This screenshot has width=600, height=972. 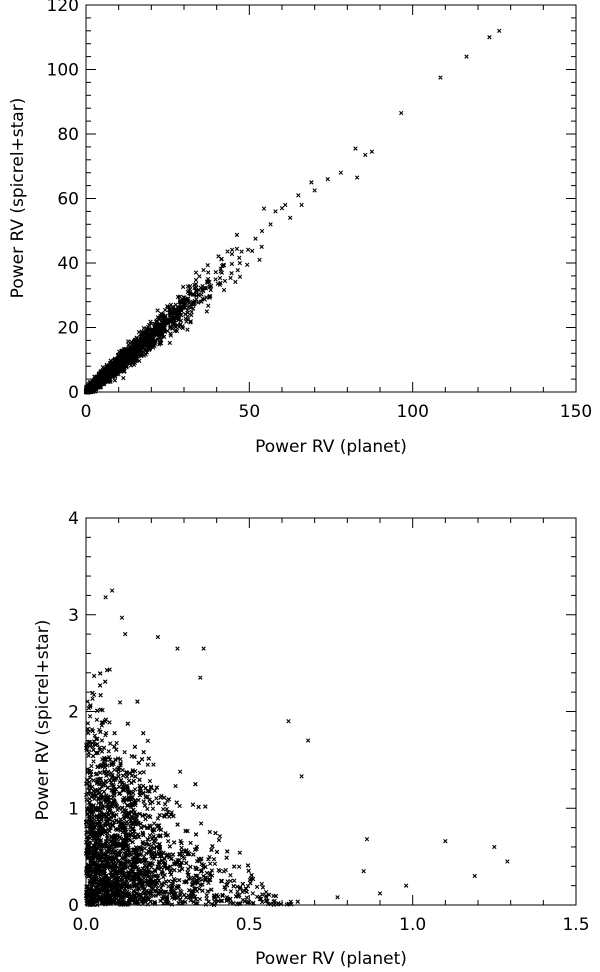 I want to click on y-tick-label: 100, so click(x=63, y=71).